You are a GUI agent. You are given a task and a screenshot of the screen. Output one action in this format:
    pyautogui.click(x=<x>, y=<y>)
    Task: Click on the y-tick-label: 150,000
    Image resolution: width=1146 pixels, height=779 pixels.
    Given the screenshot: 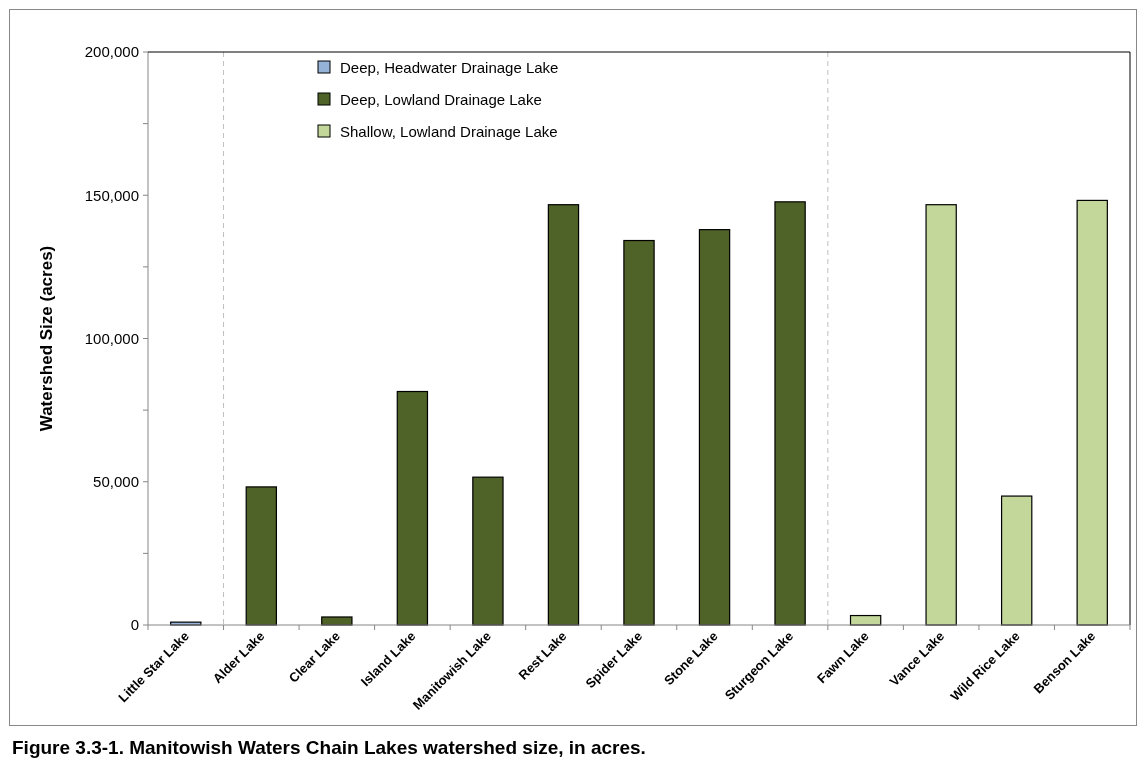 What is the action you would take?
    pyautogui.click(x=111, y=195)
    